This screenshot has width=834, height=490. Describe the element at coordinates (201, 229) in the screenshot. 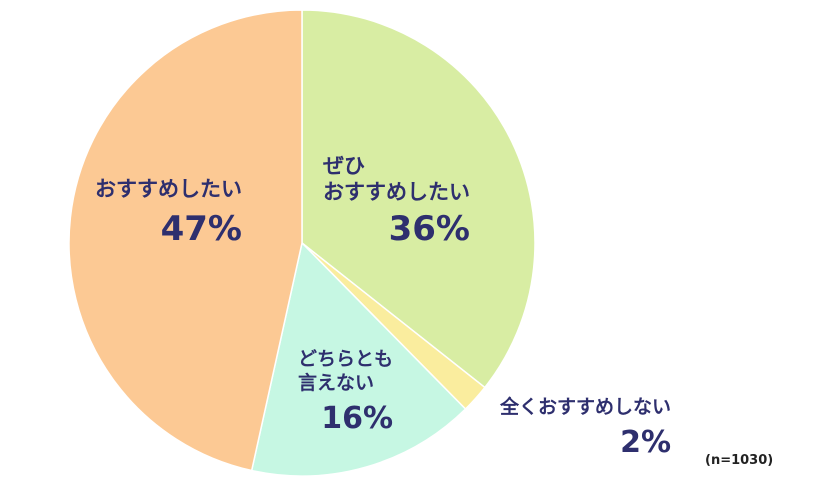

I see `slice-value-label: 47%` at that location.